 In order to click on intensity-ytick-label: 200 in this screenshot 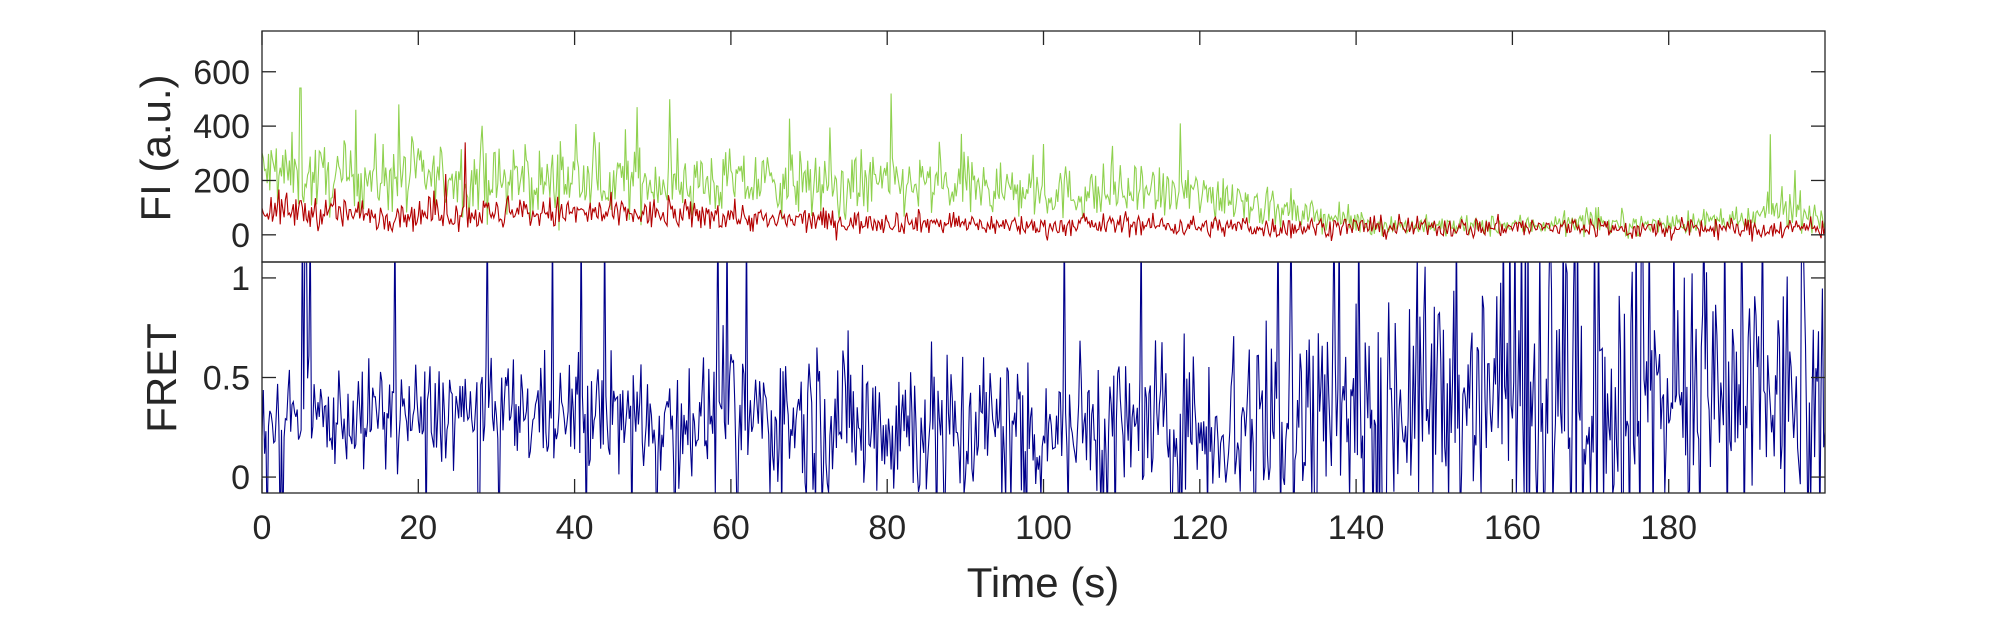, I will do `click(221, 181)`.